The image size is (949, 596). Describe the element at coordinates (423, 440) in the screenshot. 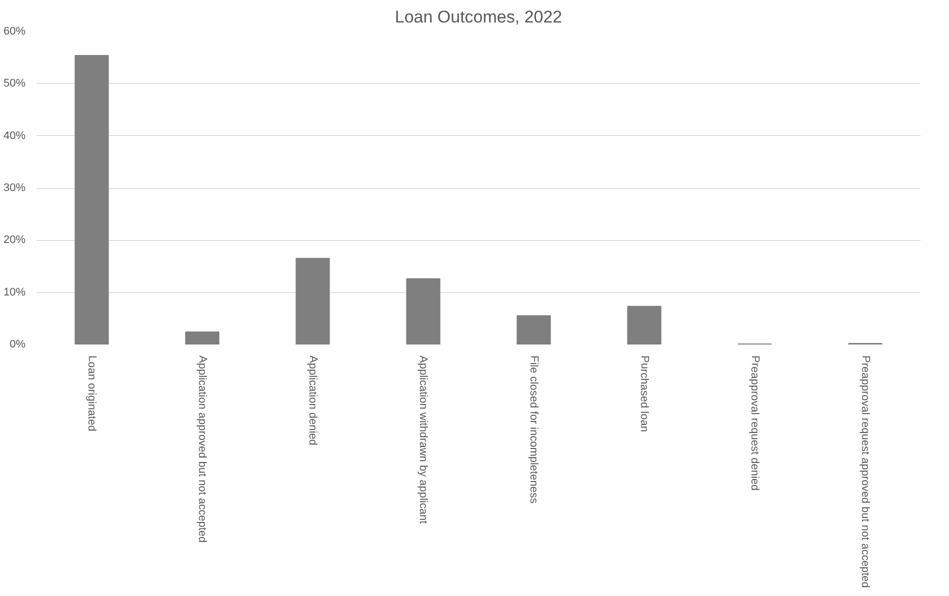

I see `x-tick-label: Application withdrawn by applicant` at that location.